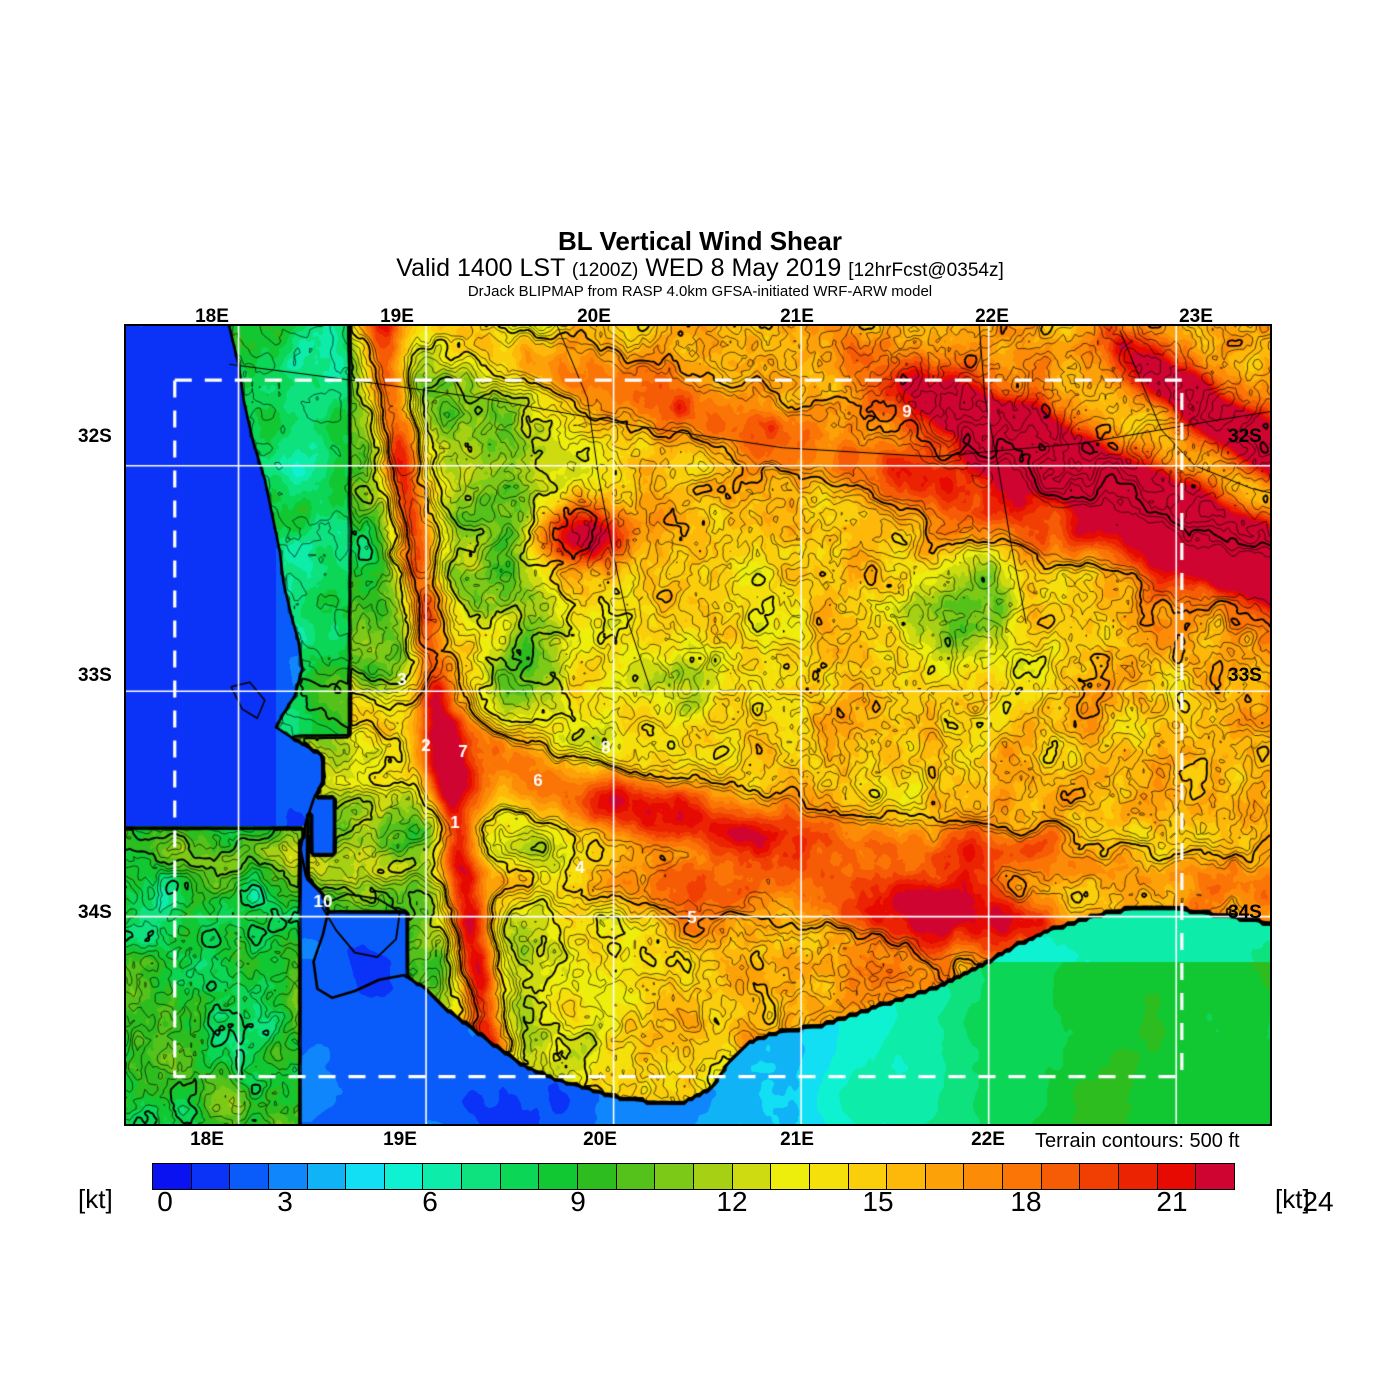 The height and width of the screenshot is (1400, 1400). What do you see at coordinates (1245, 912) in the screenshot?
I see `lat-label-right: 34S` at bounding box center [1245, 912].